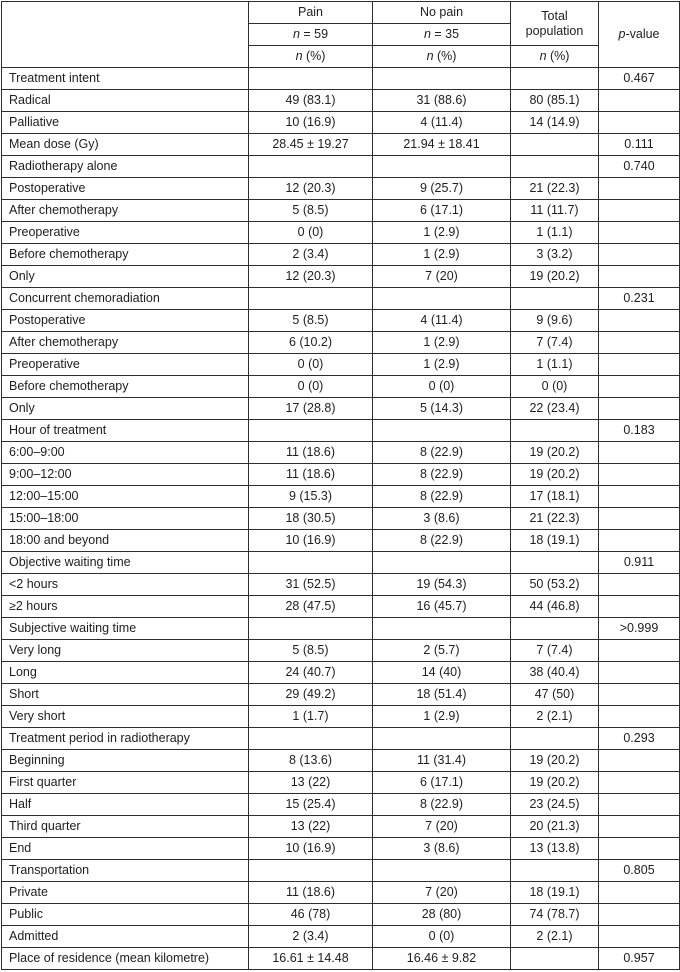 The width and height of the screenshot is (680, 972). I want to click on pain-value-cell: 46 (78), so click(310, 914).